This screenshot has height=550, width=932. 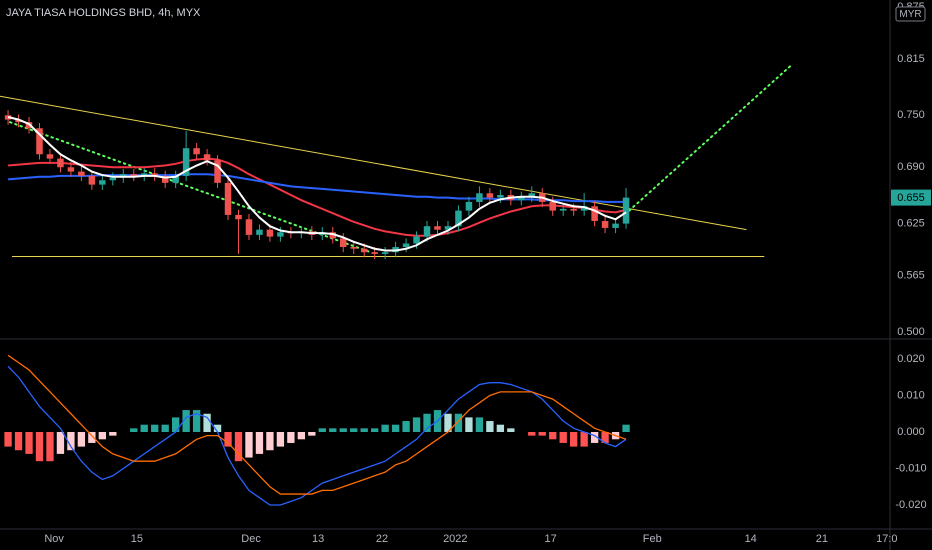 I want to click on x-tick-label: 22, so click(x=382, y=539).